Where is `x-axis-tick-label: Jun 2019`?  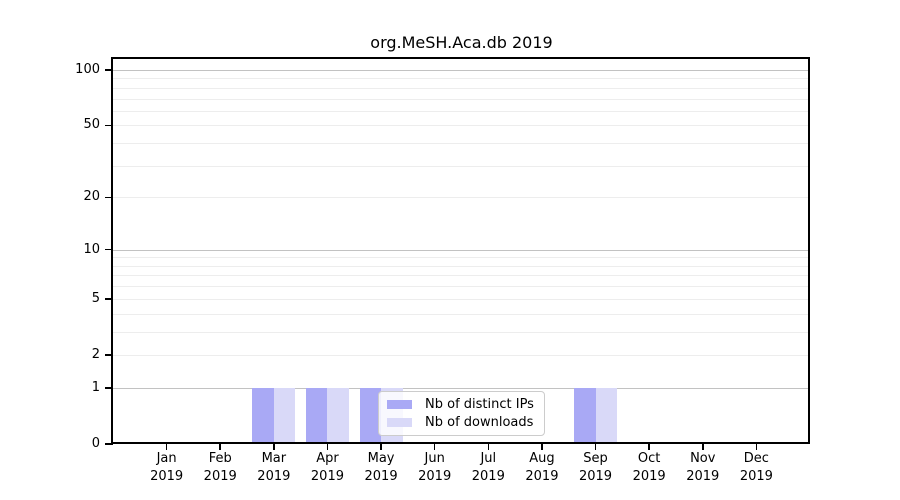
x-axis-tick-label: Jun 2019 is located at coordinates (435, 467).